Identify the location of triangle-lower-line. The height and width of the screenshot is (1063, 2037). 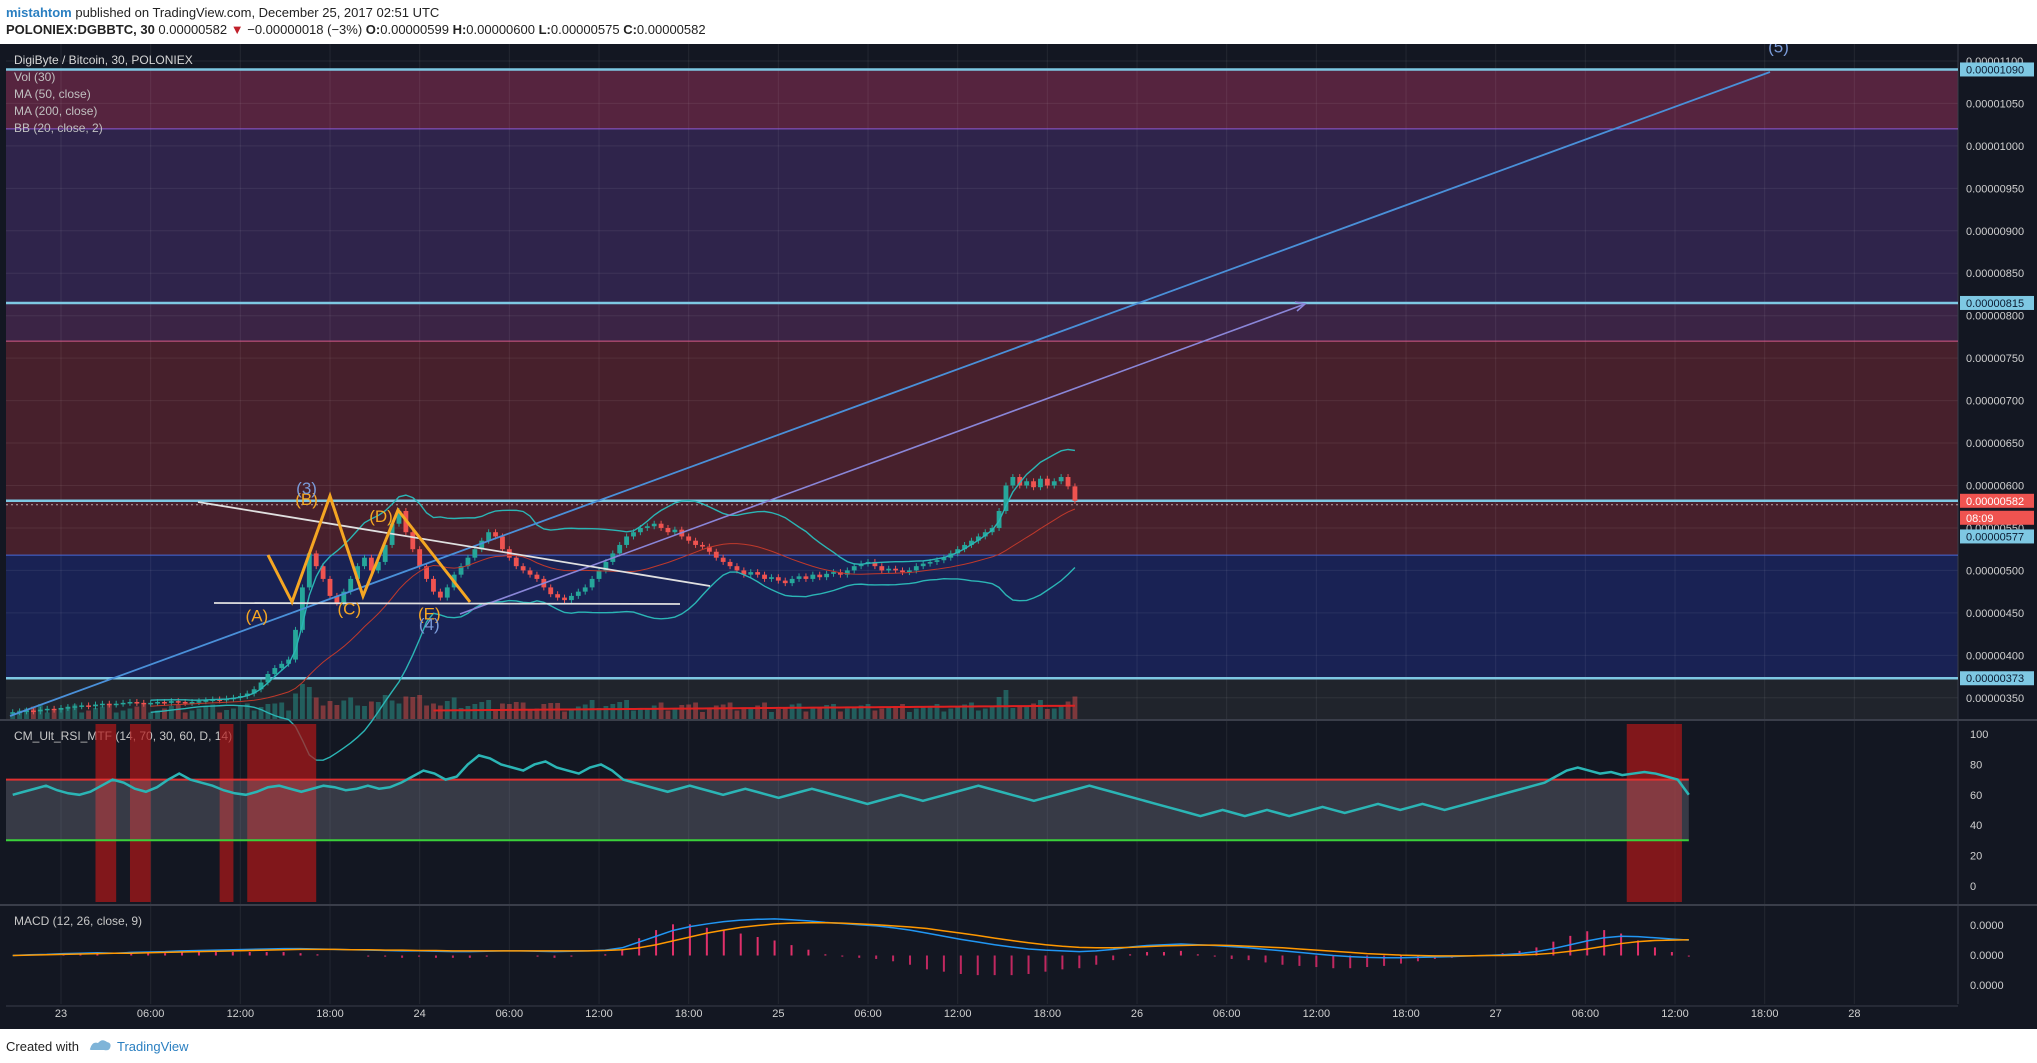
(447, 603).